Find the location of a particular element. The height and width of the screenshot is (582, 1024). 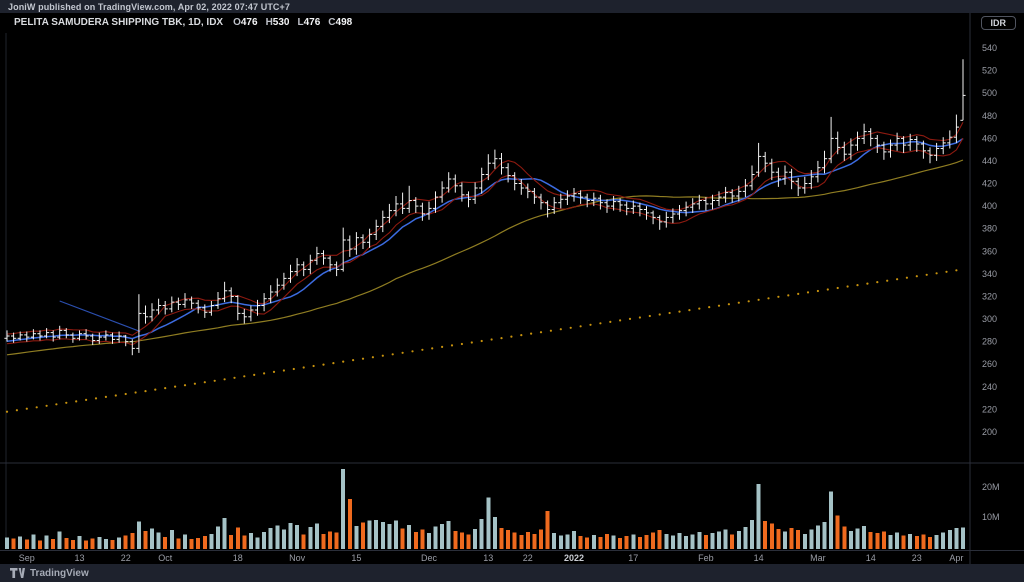

high-label: H is located at coordinates (269, 22).